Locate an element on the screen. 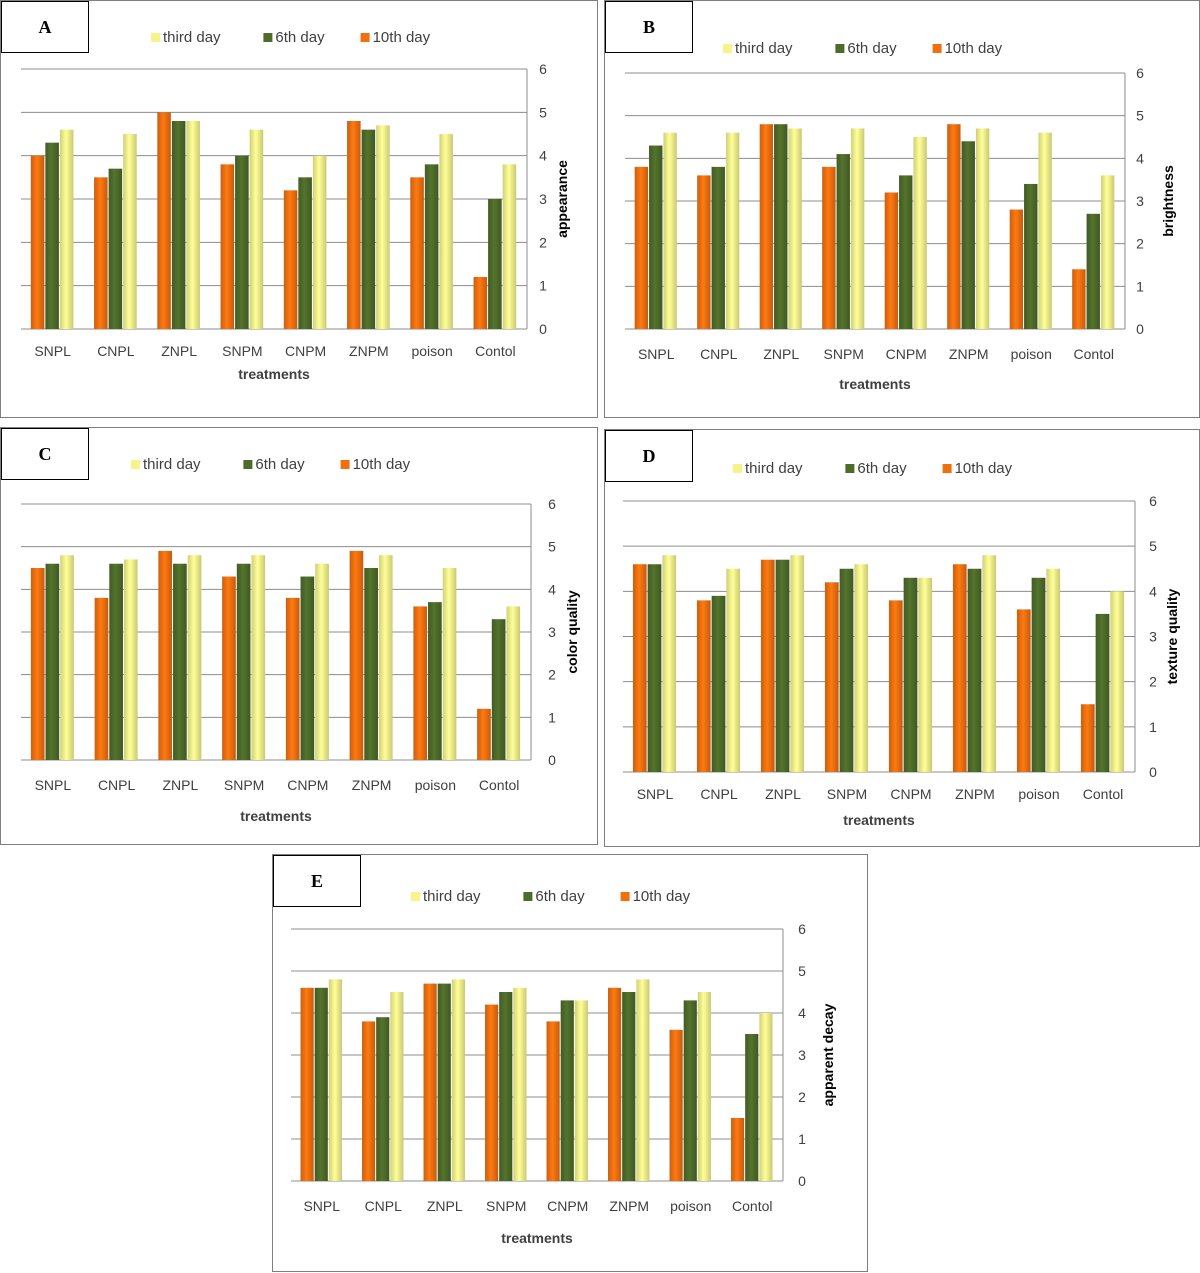  panel-label-d: D is located at coordinates (649, 456).